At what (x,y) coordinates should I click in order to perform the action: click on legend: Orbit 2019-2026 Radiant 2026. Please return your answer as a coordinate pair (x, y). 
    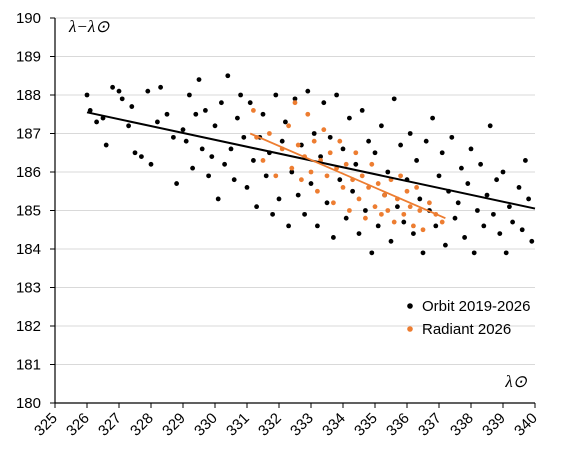
    Looking at the image, I should click on (468, 318).